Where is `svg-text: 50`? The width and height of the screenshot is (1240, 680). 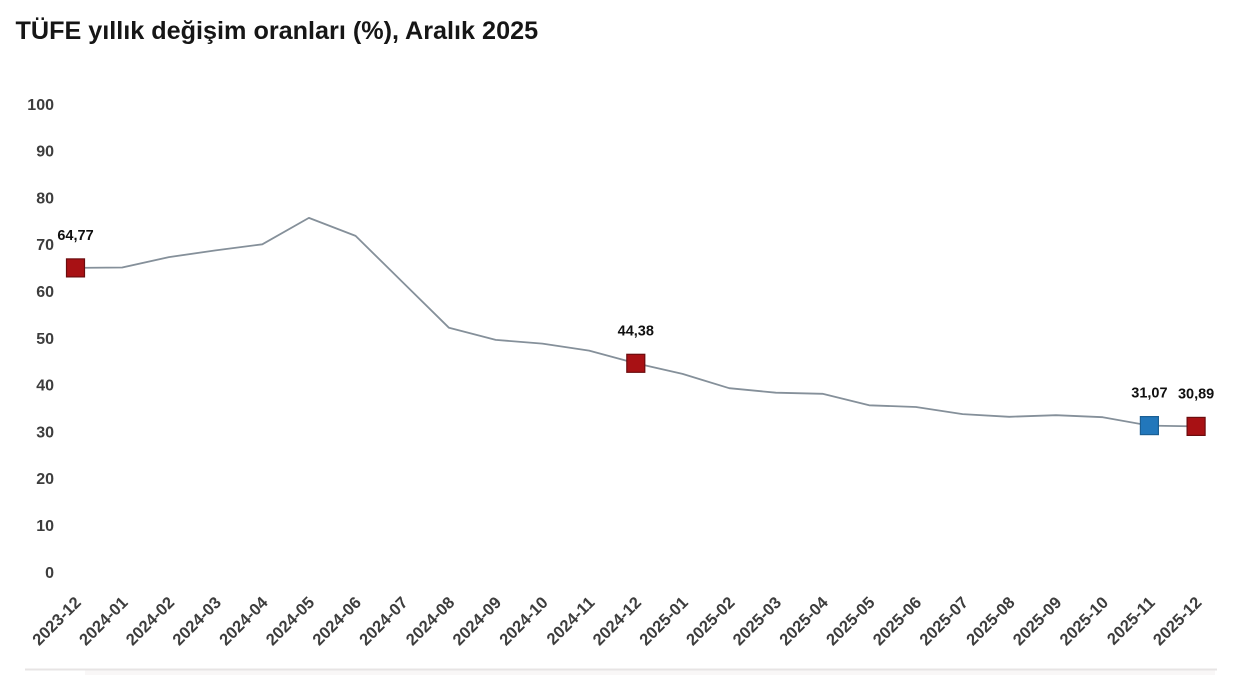 svg-text: 50 is located at coordinates (45, 339).